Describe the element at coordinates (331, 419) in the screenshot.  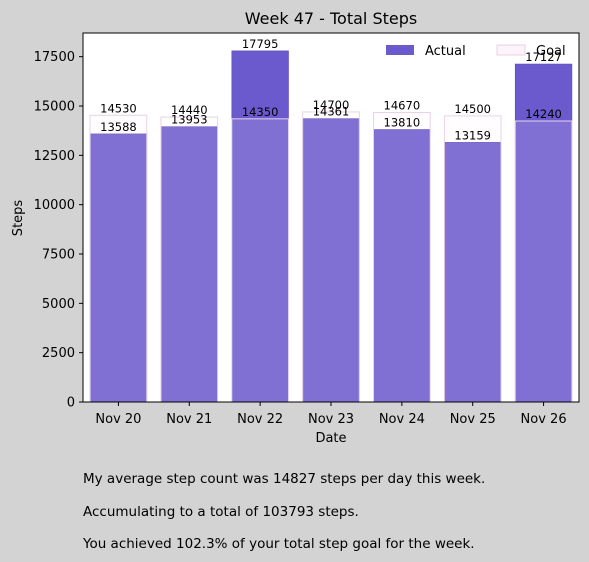
I see `x-tick-label: Nov 23` at that location.